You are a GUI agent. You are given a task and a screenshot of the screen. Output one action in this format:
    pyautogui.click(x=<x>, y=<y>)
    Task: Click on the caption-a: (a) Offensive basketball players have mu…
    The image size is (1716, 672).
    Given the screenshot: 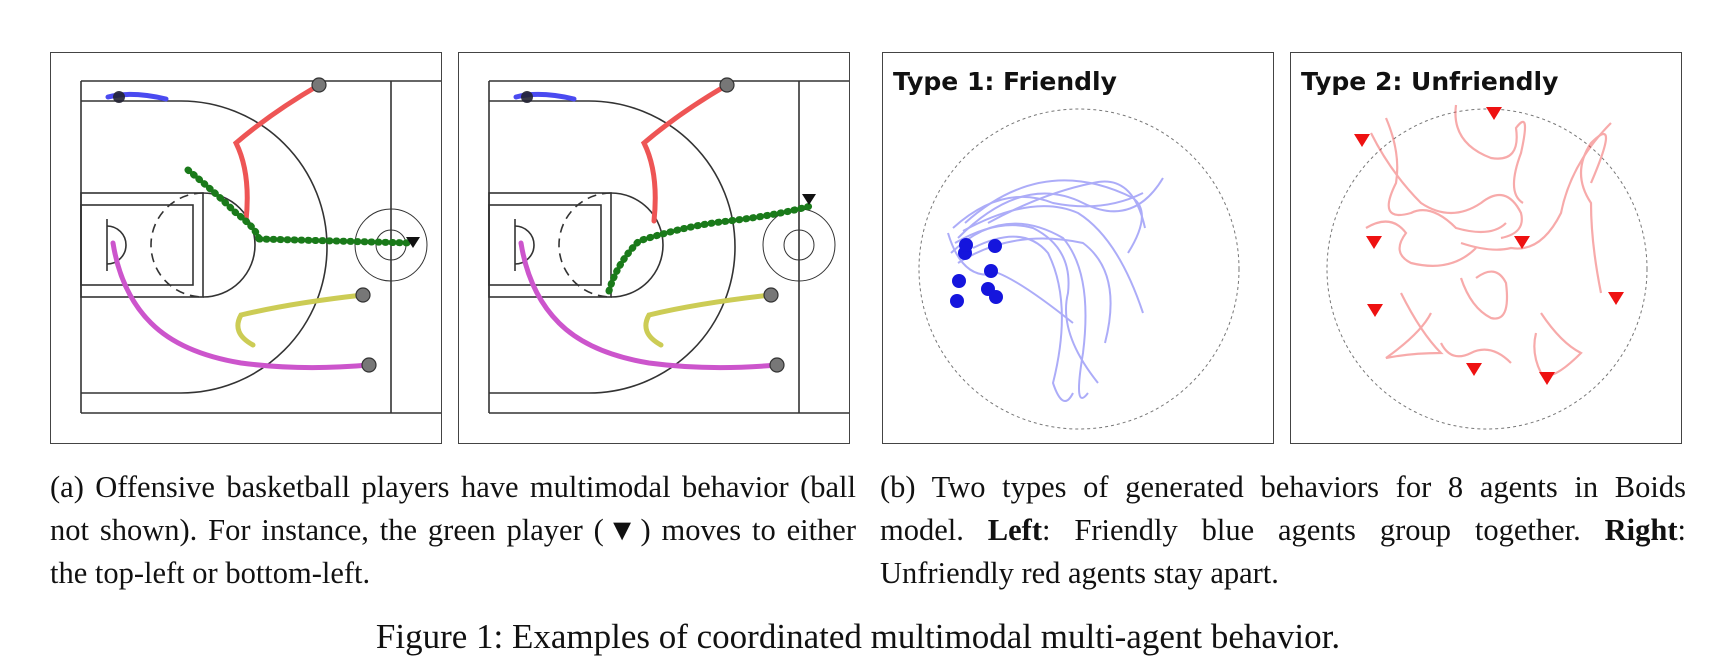 What is the action you would take?
    pyautogui.click(x=453, y=530)
    